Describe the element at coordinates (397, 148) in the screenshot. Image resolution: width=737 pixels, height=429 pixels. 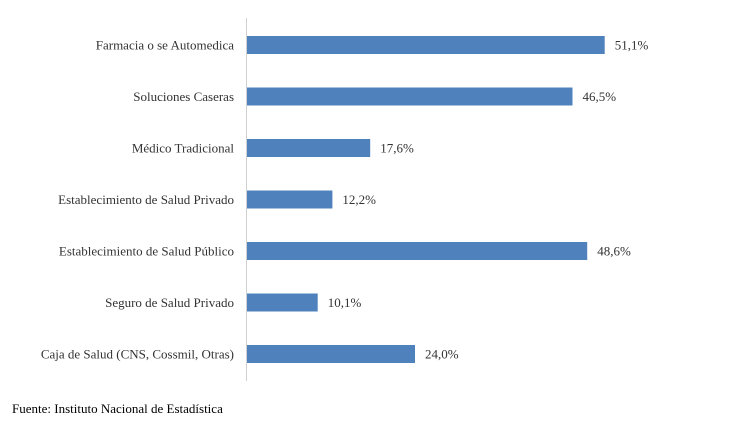
I see `value-label: 17,6%` at that location.